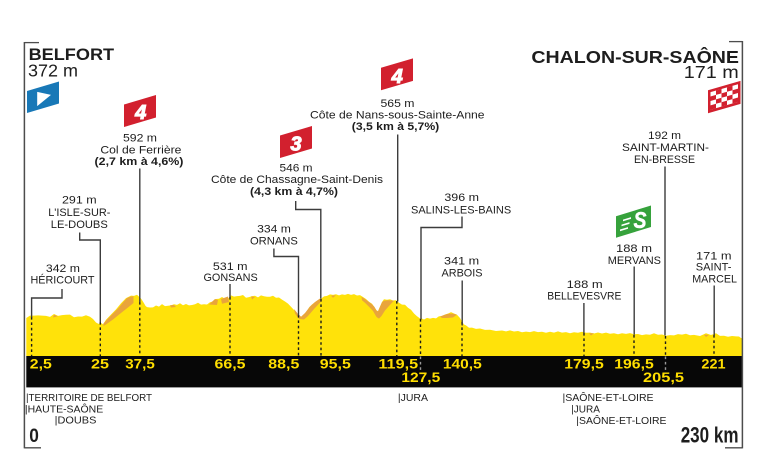 This screenshot has height=468, width=768. What do you see at coordinates (710, 434) in the screenshot?
I see `svg-text: 230 km` at bounding box center [710, 434].